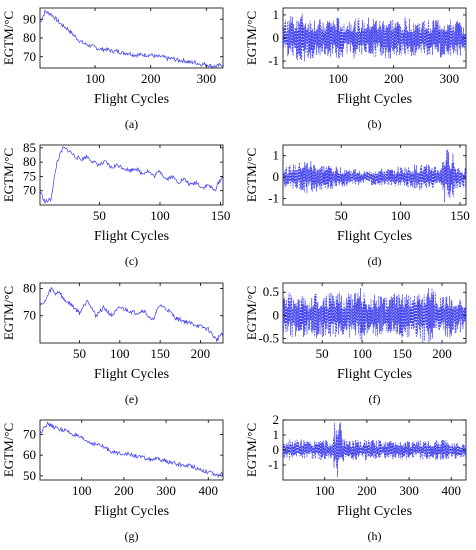 The height and width of the screenshot is (550, 476). Describe the element at coordinates (29, 175) in the screenshot. I see `y-tick-label: 75` at that location.